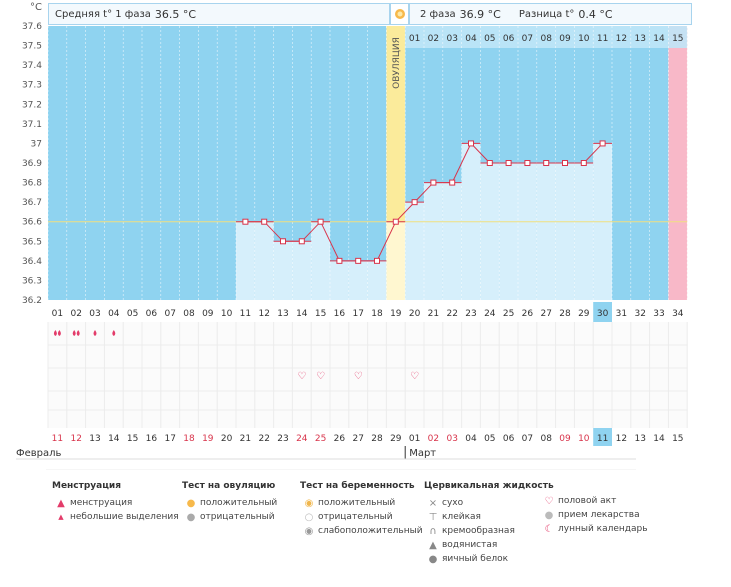  What do you see at coordinates (370, 531) in the screenshot?
I see `legend-item: слабоположительный` at bounding box center [370, 531].